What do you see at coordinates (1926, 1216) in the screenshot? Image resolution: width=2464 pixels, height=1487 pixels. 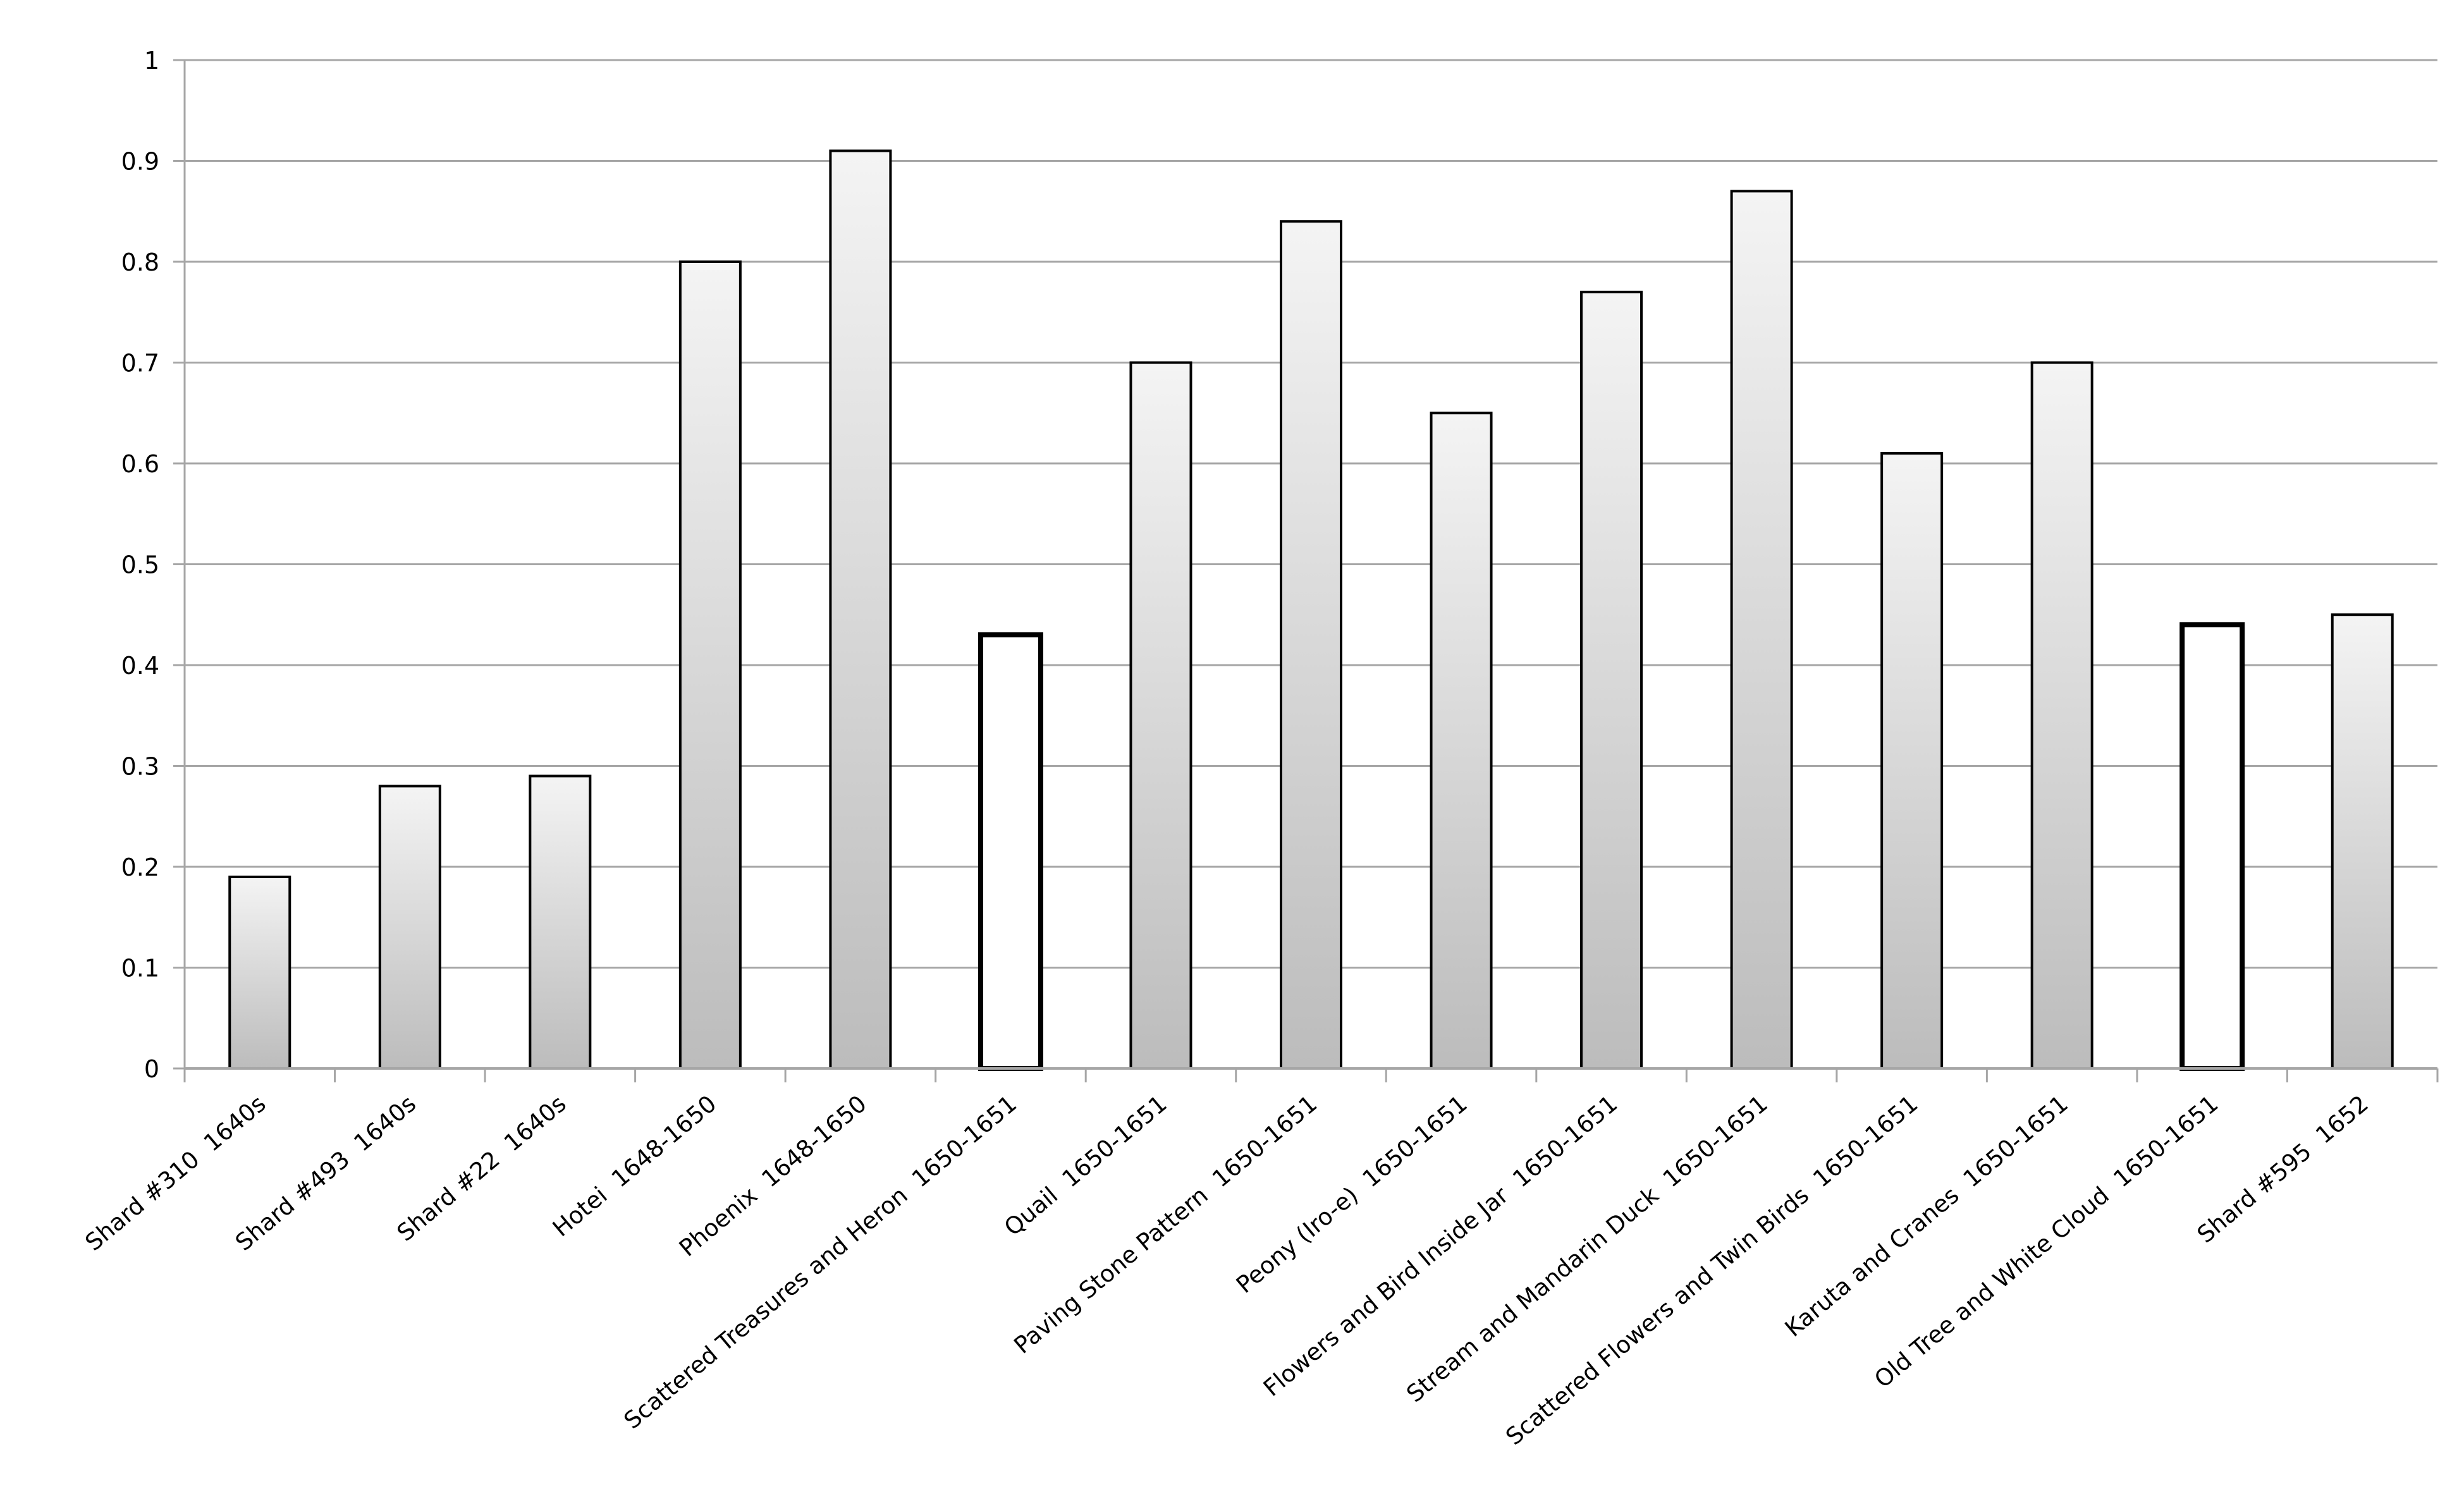 I see `x-tick-label: Karuta and Cranes 1650-1651` at bounding box center [1926, 1216].